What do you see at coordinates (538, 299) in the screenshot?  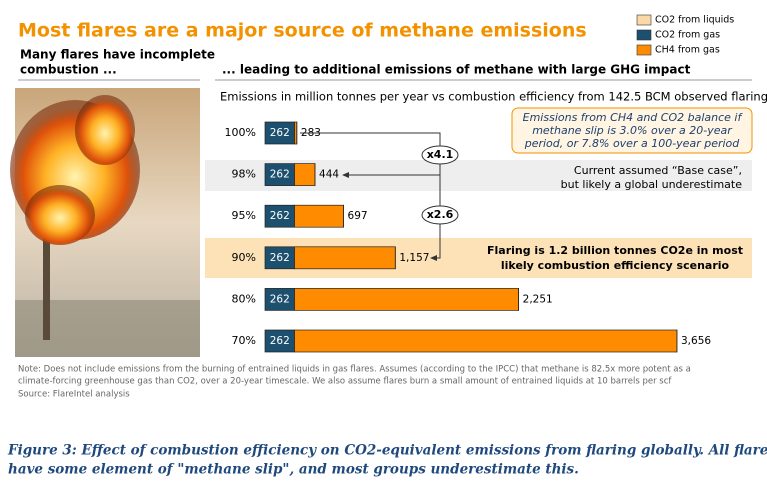 I see `total-label: 2,251` at bounding box center [538, 299].